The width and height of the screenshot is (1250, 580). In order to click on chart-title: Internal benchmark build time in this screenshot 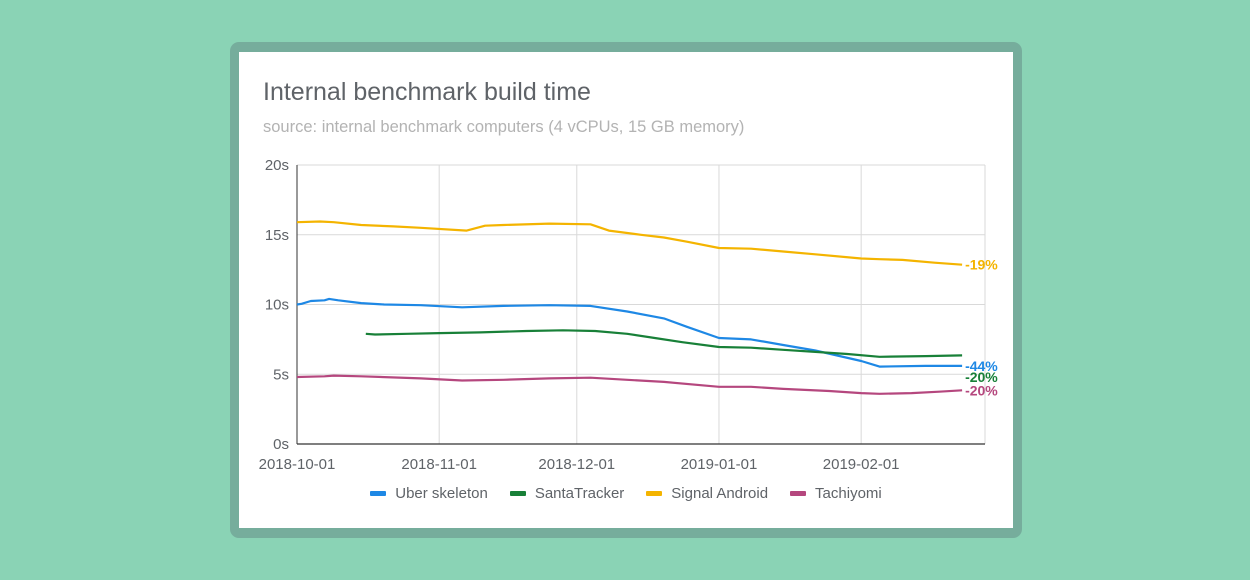, I will do `click(427, 92)`.